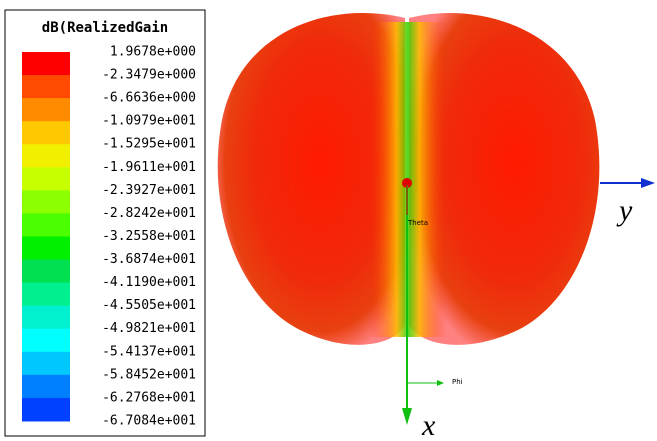  Describe the element at coordinates (149, 282) in the screenshot. I see `legend-label: -4.1190e+001` at that location.